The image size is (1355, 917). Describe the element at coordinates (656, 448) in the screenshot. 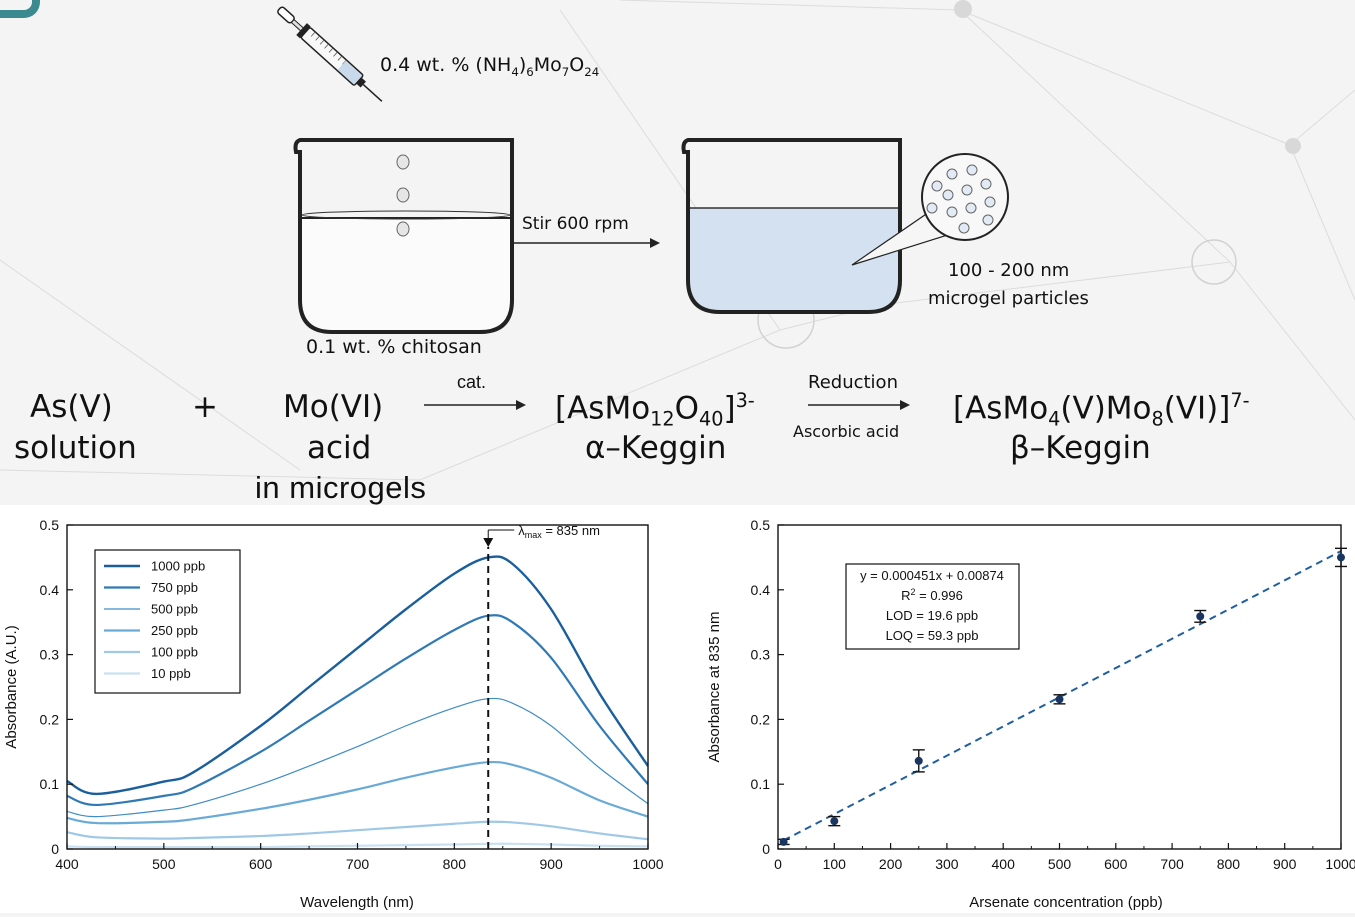

I see `product-alpha-name: α–Keggin` at that location.